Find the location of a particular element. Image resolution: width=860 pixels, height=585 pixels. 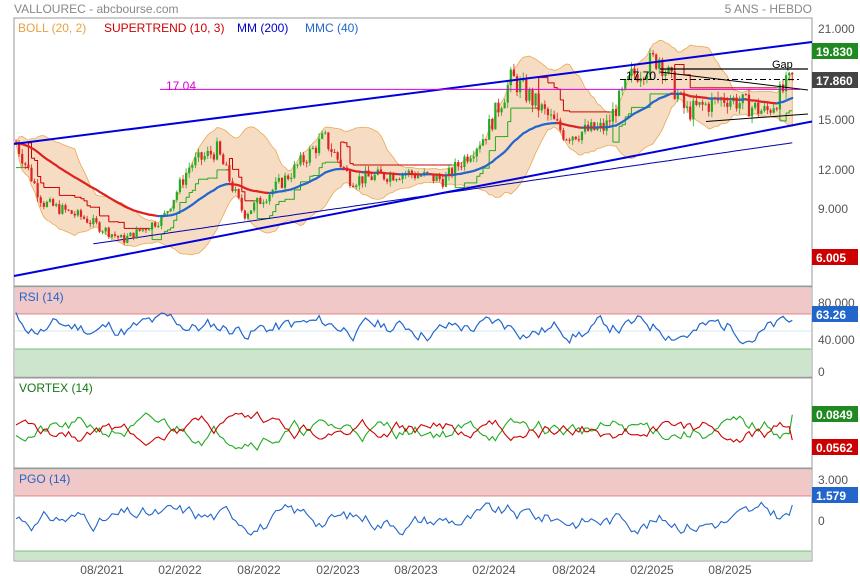

price-tick-21: 21.000 is located at coordinates (836, 29).